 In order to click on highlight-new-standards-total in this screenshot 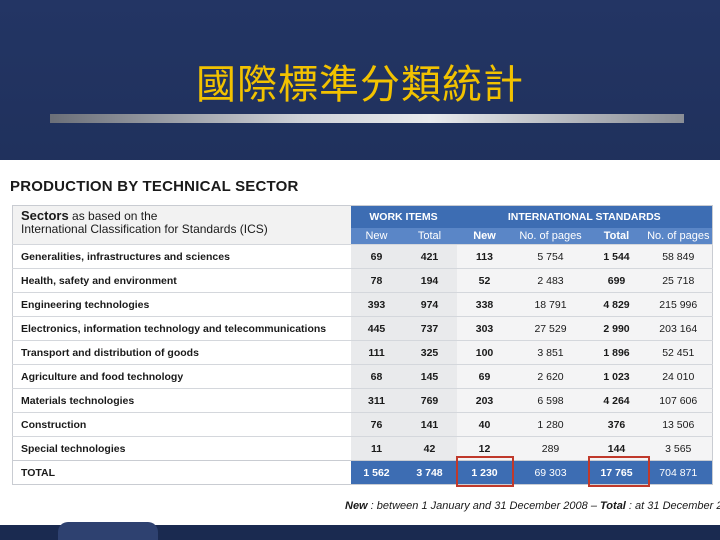, I will do `click(485, 471)`.